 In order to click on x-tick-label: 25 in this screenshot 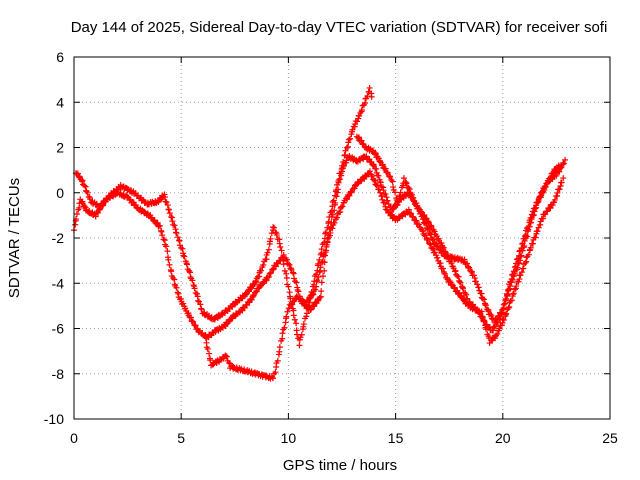, I will do `click(610, 438)`.